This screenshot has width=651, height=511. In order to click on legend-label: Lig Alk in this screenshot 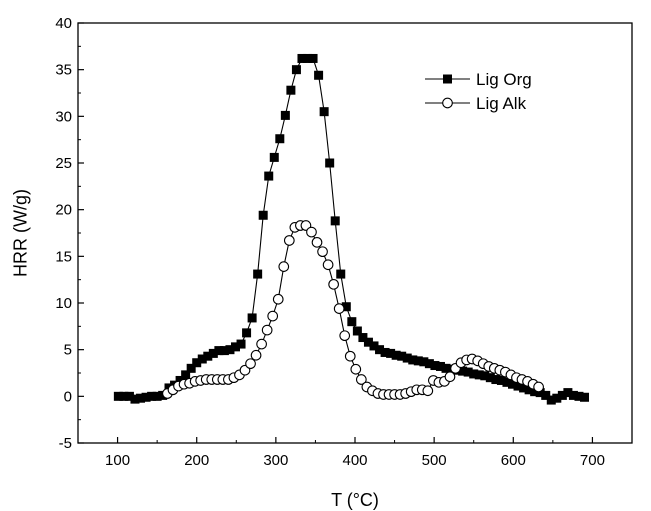, I will do `click(501, 103)`.